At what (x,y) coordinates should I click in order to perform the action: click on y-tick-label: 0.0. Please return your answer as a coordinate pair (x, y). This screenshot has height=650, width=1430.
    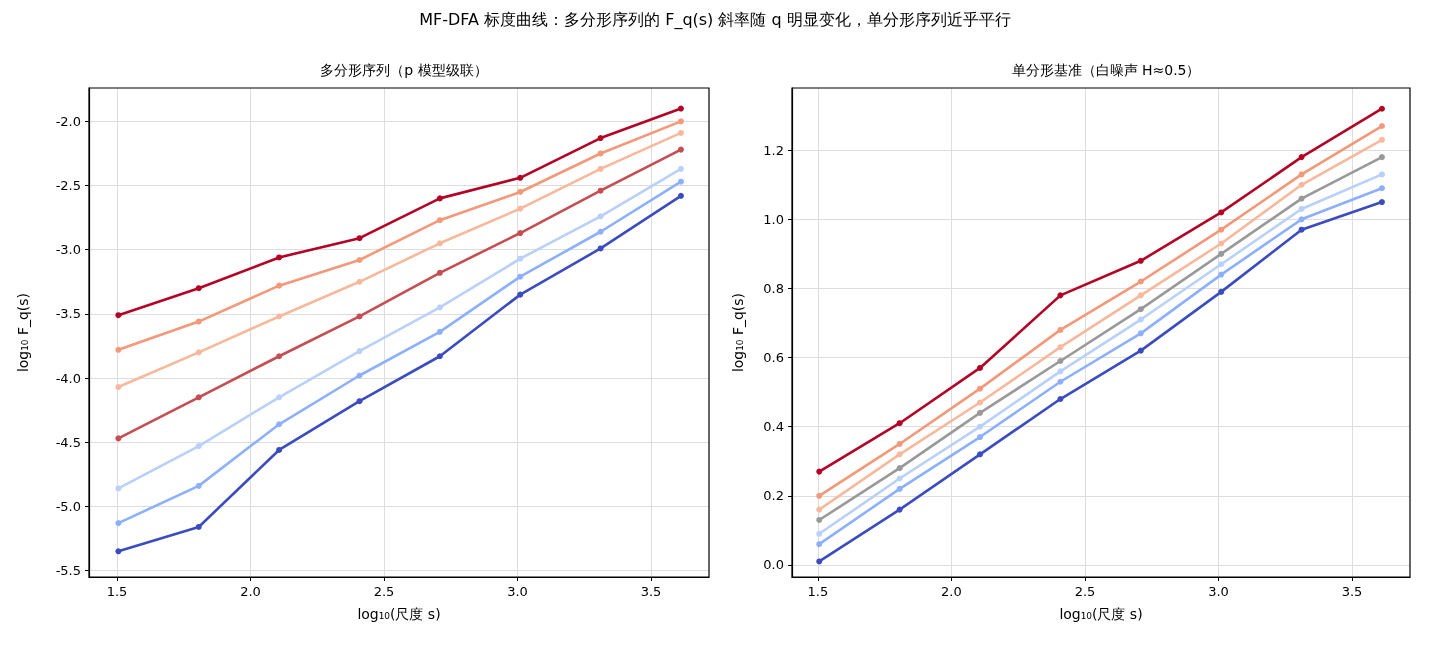
    Looking at the image, I should click on (773, 565).